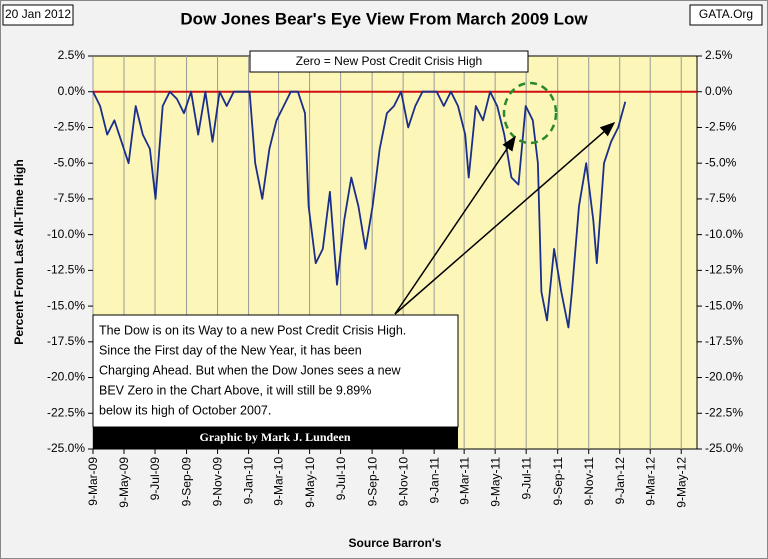 The image size is (768, 559). I want to click on source-box, so click(726, 15).